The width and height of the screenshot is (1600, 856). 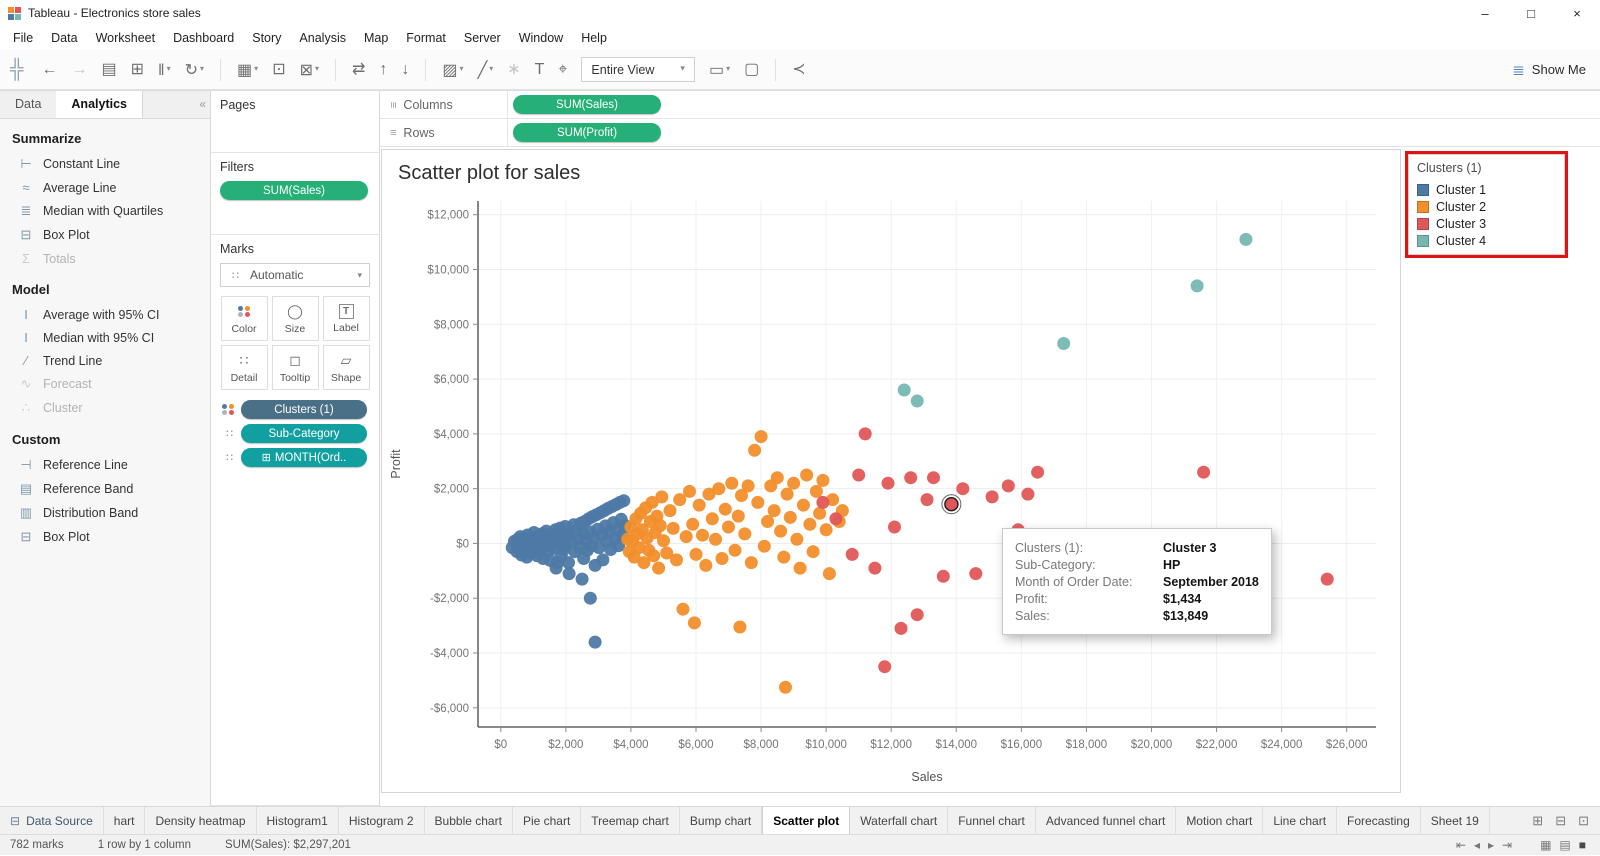 What do you see at coordinates (721, 820) in the screenshot?
I see `sheet-tab-bump-chart: Bump chart` at bounding box center [721, 820].